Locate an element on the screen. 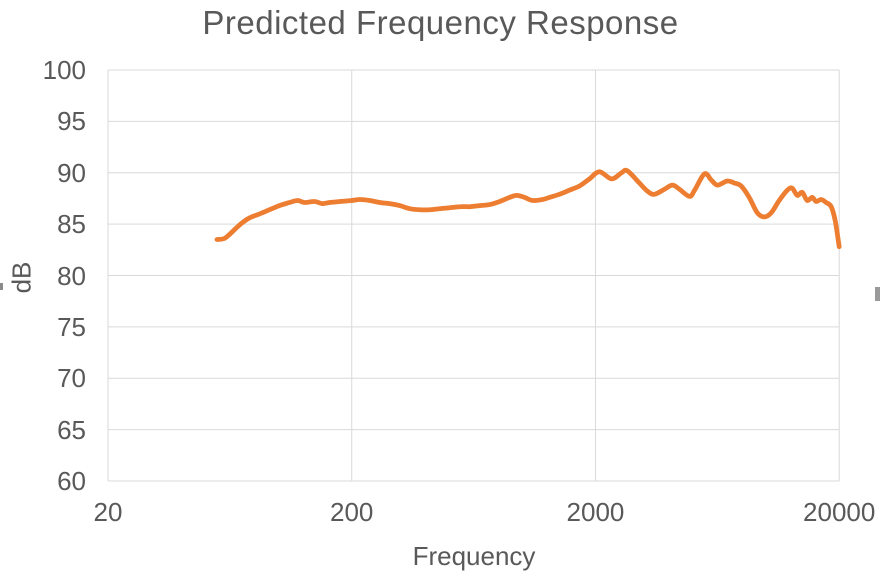  y-tick-label: 100 is located at coordinates (64, 70).